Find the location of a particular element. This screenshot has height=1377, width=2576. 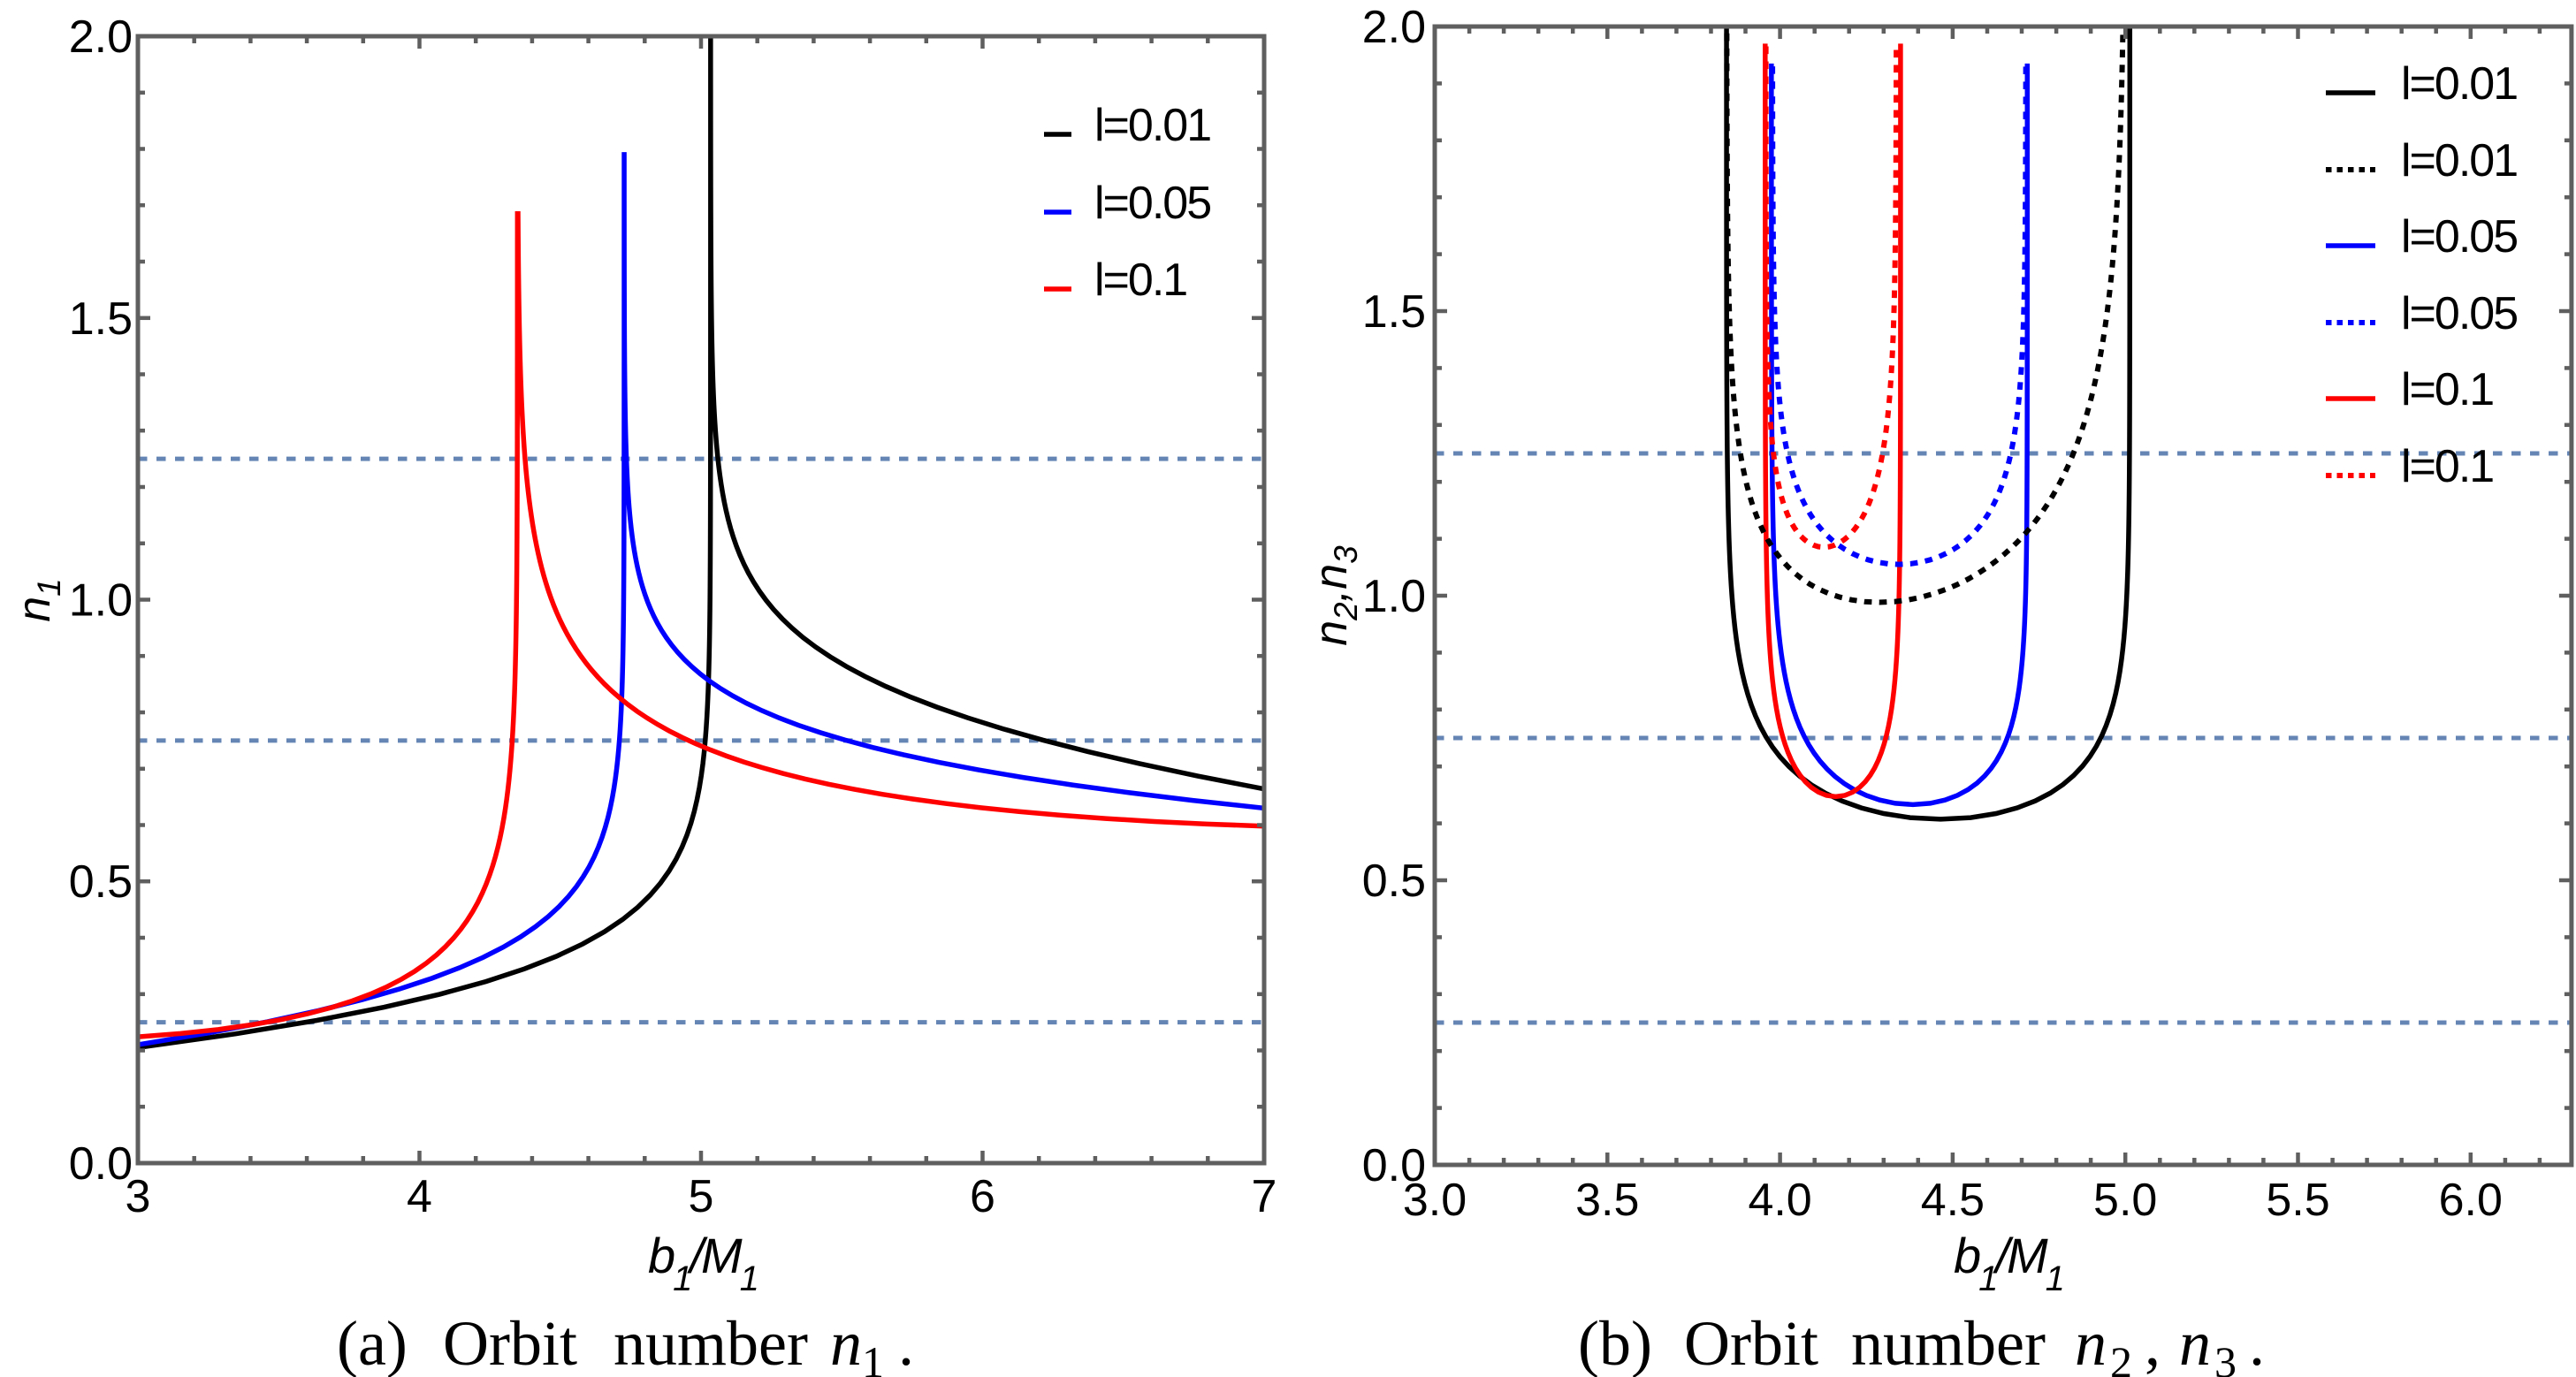

svg-text: (a) is located at coordinates (372, 1342).